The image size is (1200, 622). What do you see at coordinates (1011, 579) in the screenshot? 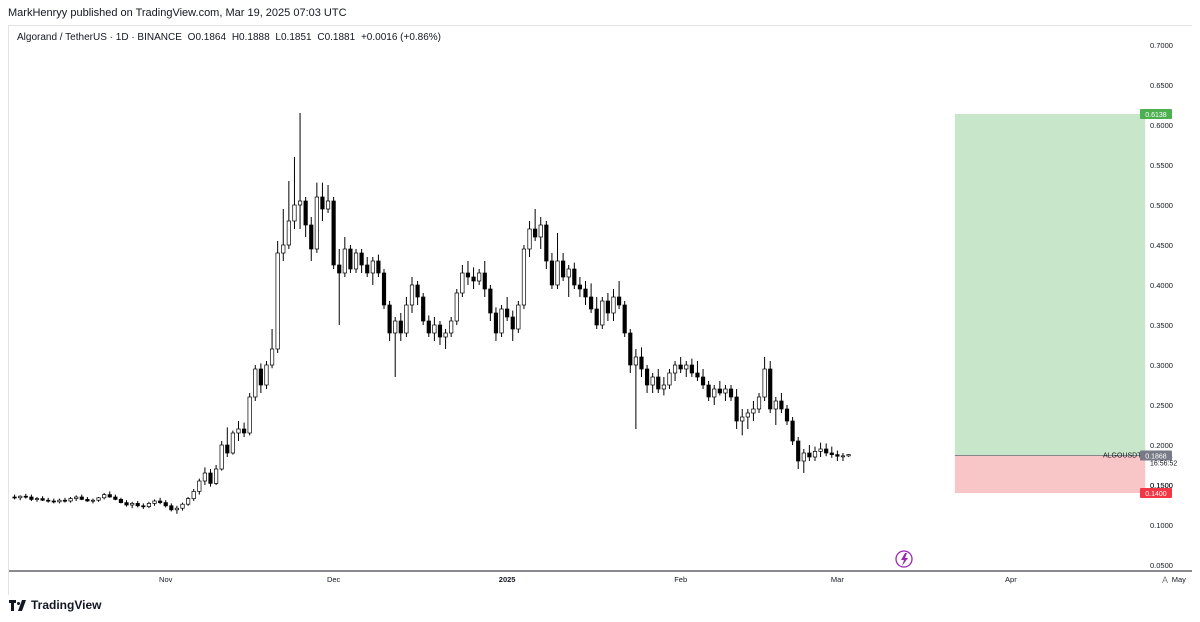
I see `x-tick-label: Apr` at bounding box center [1011, 579].